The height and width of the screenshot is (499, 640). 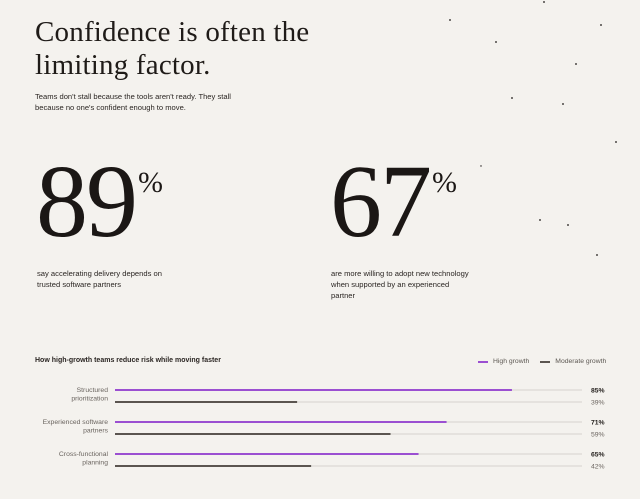 I want to click on category-label: Cross-functional planning, so click(x=84, y=459).